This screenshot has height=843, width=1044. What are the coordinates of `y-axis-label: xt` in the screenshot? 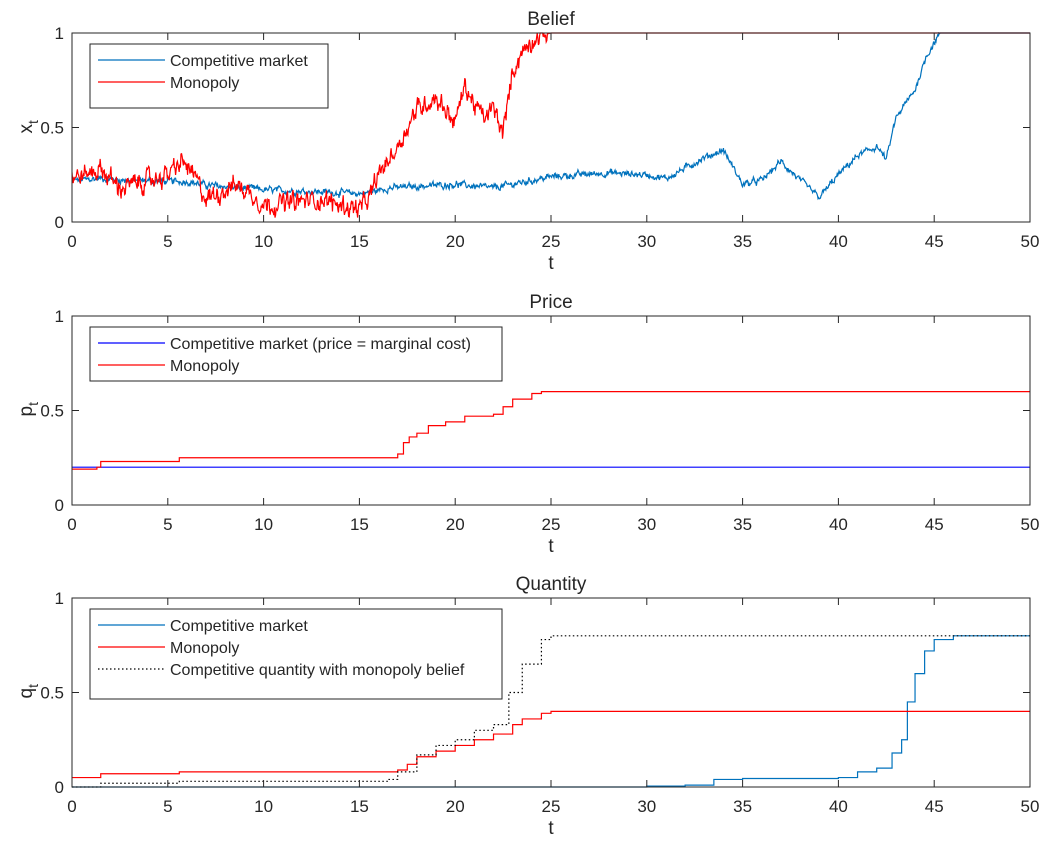 It's located at (28, 127).